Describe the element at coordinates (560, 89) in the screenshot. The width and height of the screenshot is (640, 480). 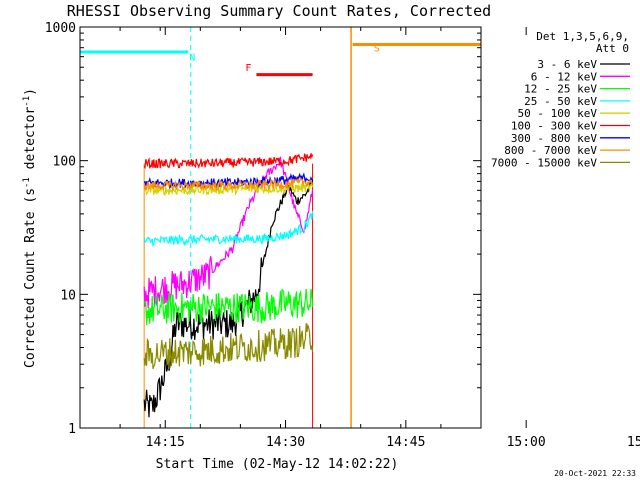
I see `legend-entry-label: 12 - 25 keV` at that location.